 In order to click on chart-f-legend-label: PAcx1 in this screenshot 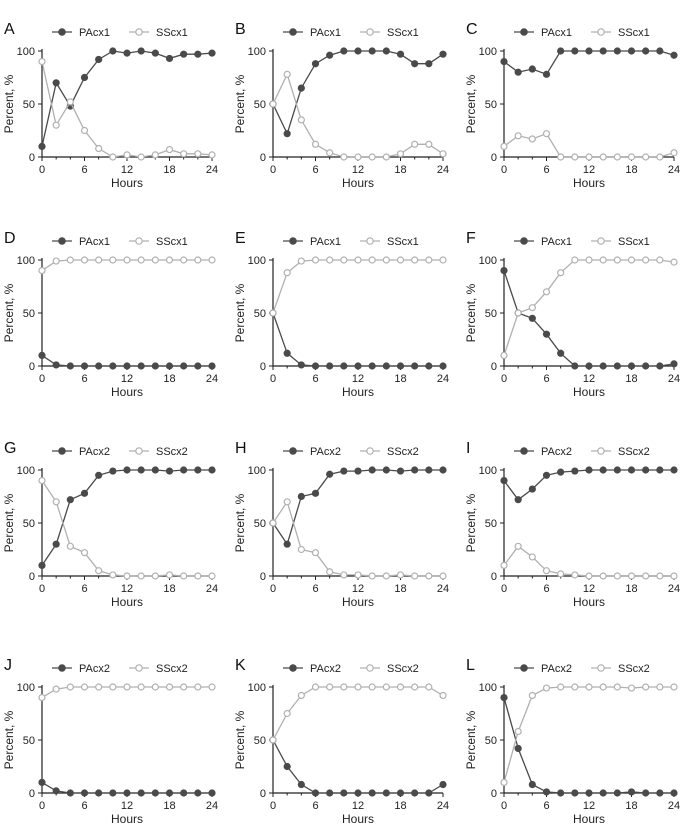, I will do `click(556, 242)`.